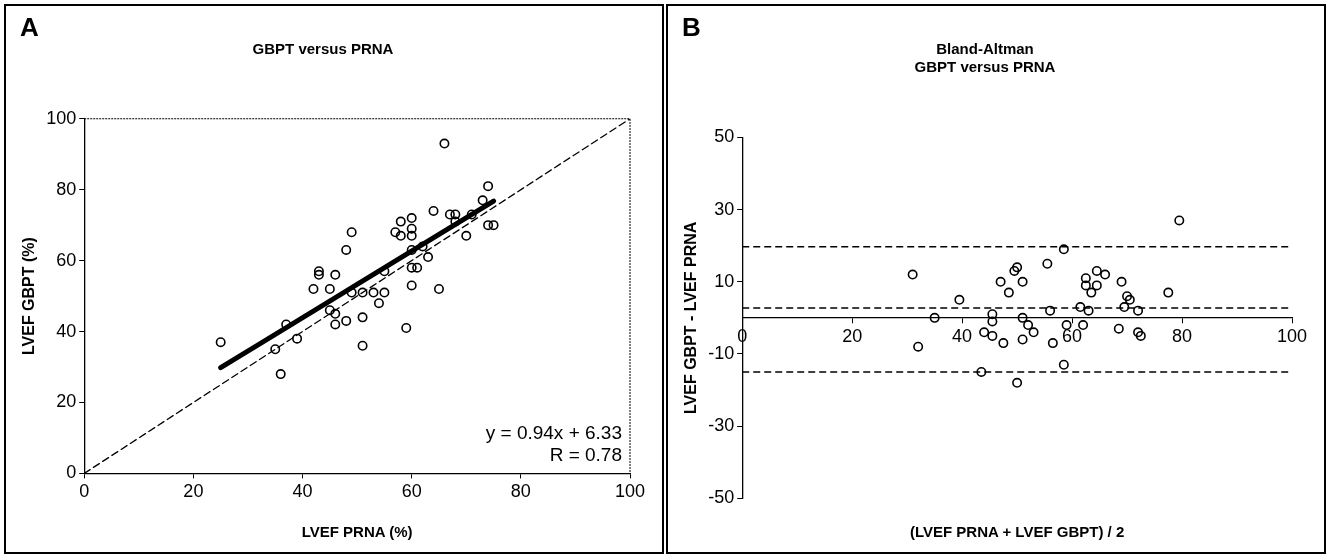 Image resolution: width=1330 pixels, height=560 pixels. Describe the element at coordinates (724, 280) in the screenshot. I see `y-tick-label: 10` at that location.